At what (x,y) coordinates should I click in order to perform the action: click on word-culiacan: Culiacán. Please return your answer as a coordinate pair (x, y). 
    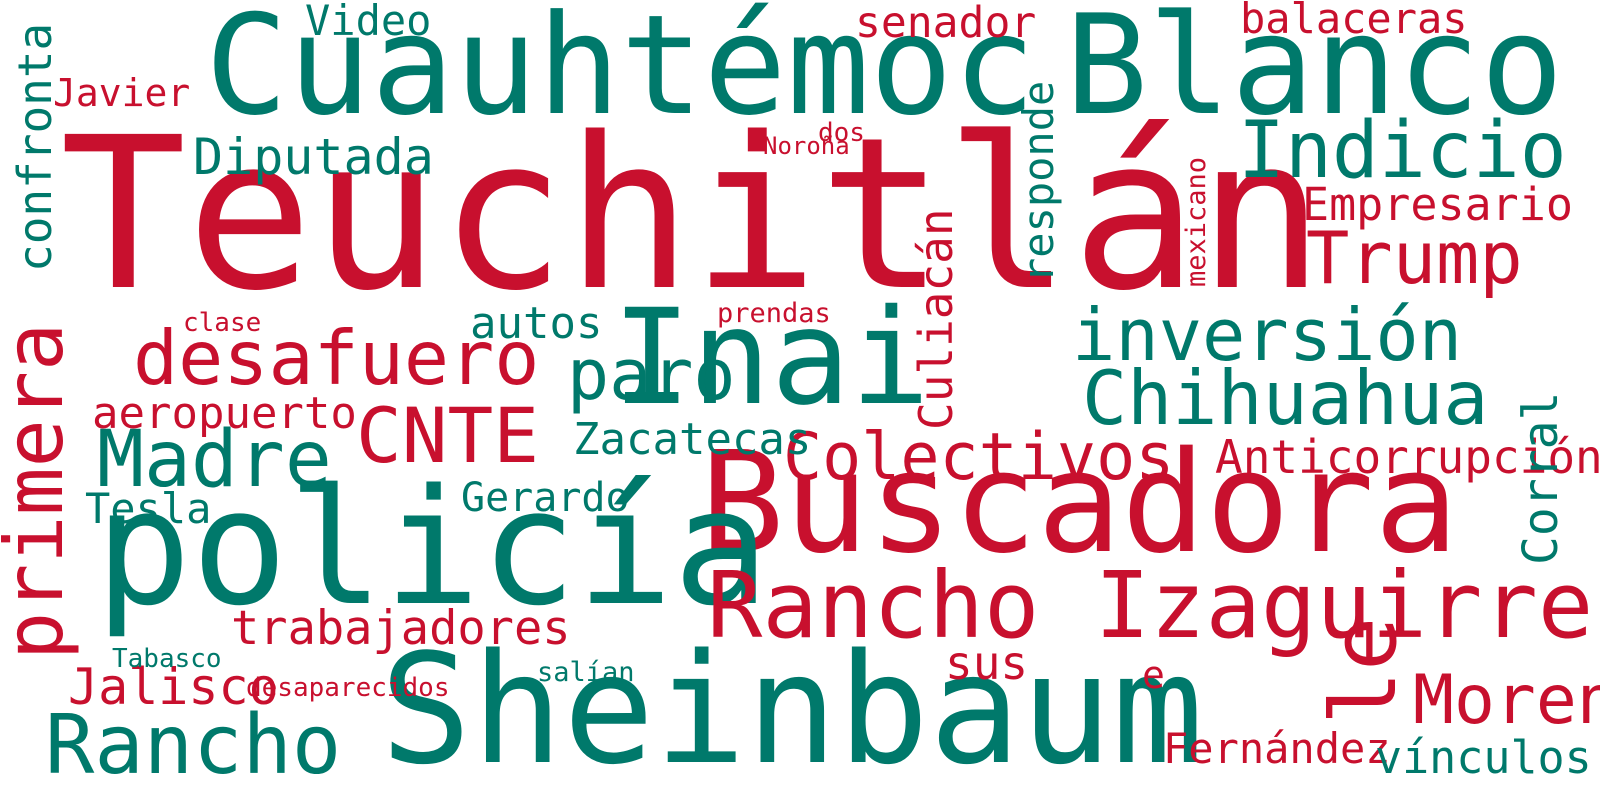
    Looking at the image, I should click on (936, 319).